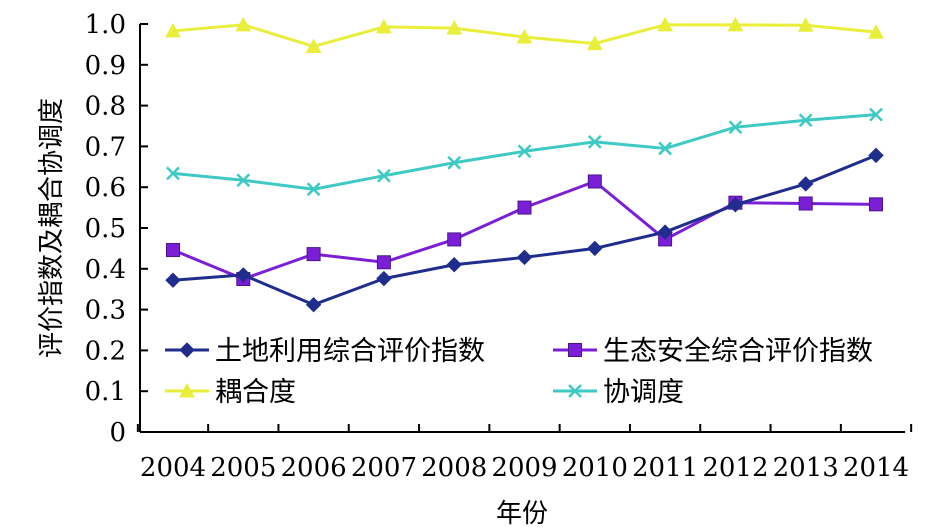  I want to click on x-tick-label: 2005, so click(243, 468).